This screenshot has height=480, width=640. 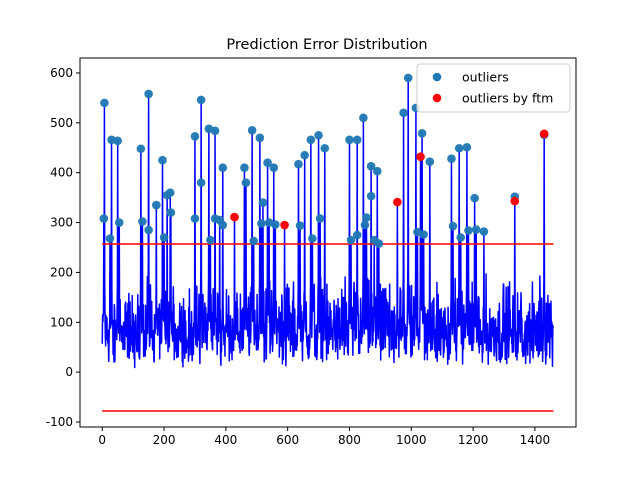 What do you see at coordinates (61, 223) in the screenshot?
I see `y-tick-label: 300` at bounding box center [61, 223].